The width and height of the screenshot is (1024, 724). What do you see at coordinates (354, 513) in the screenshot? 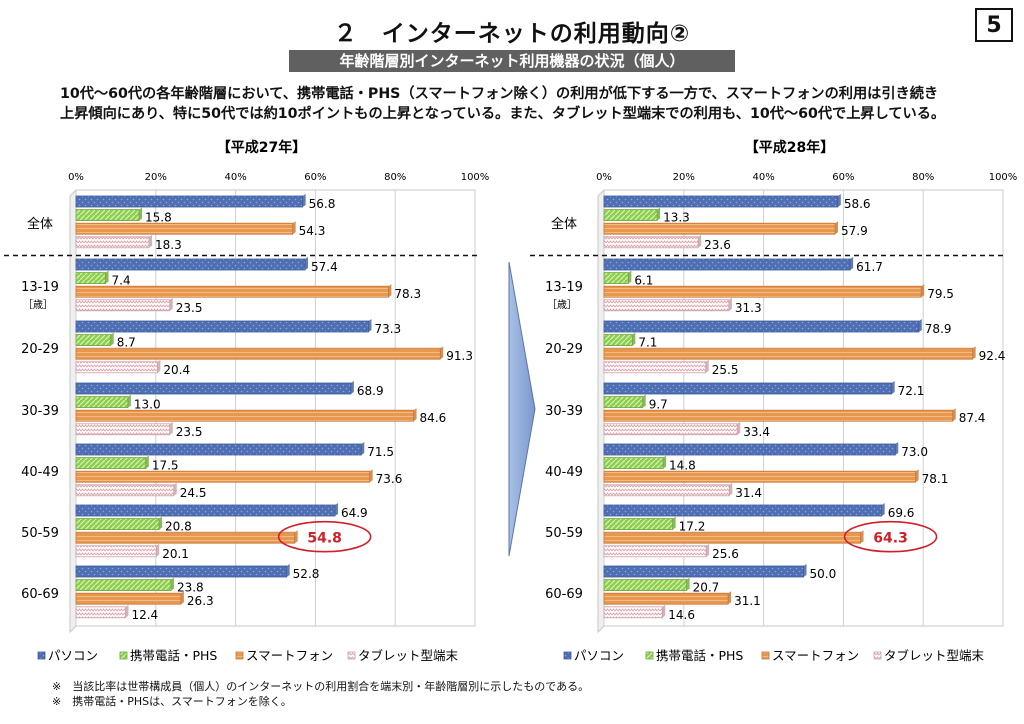
I see `value-label: 64.9` at bounding box center [354, 513].